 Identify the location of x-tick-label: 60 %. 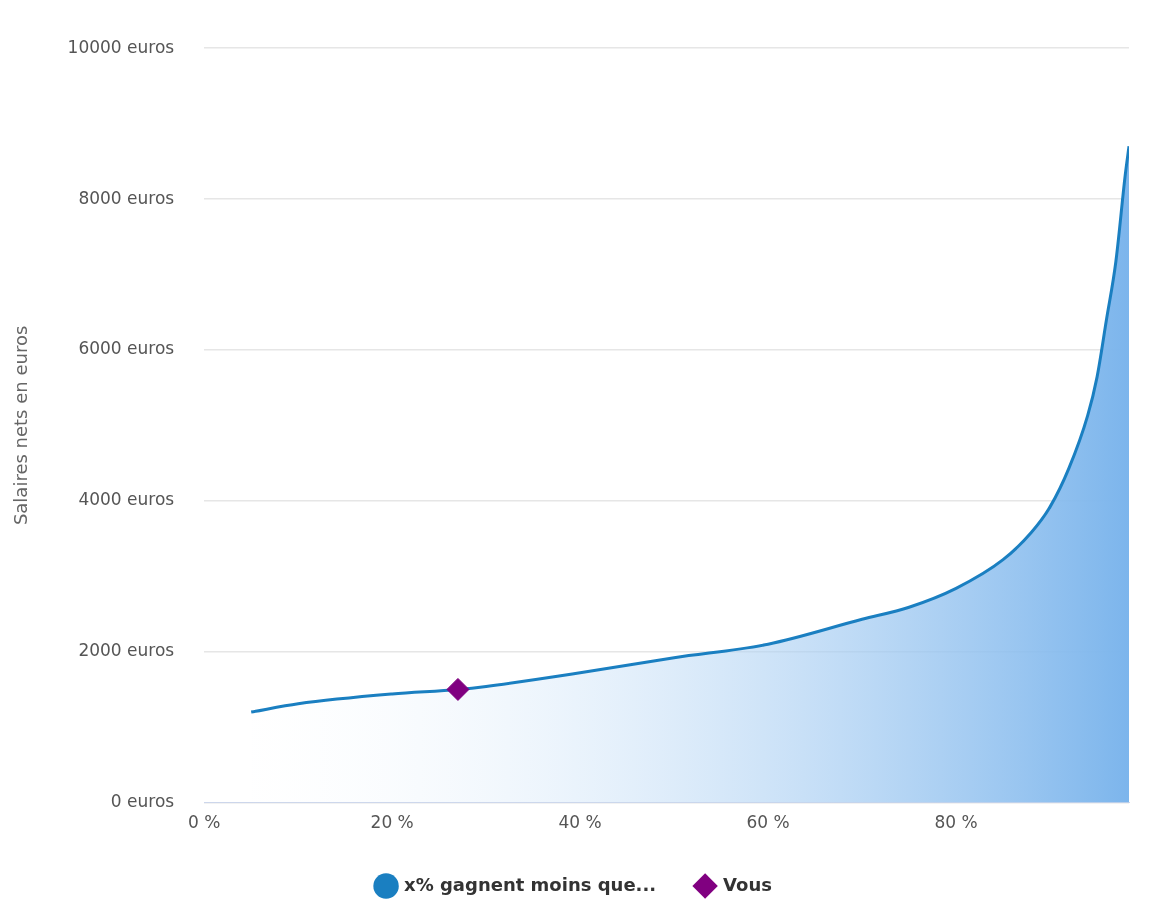
(768, 822).